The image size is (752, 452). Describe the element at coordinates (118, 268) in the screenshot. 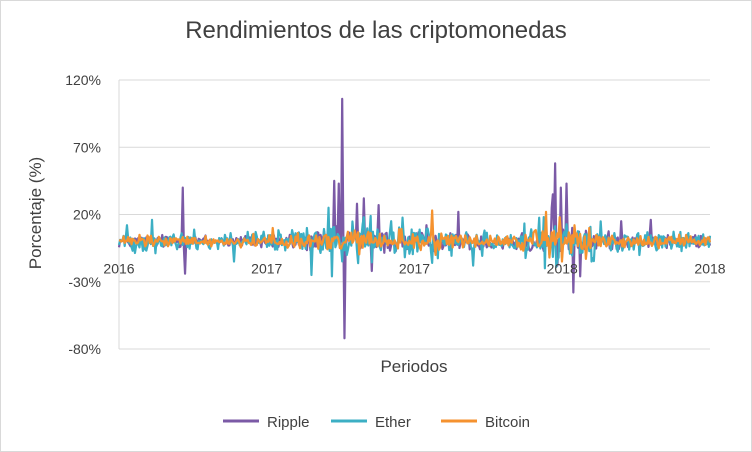

I see `x-tick-label: 2016` at that location.